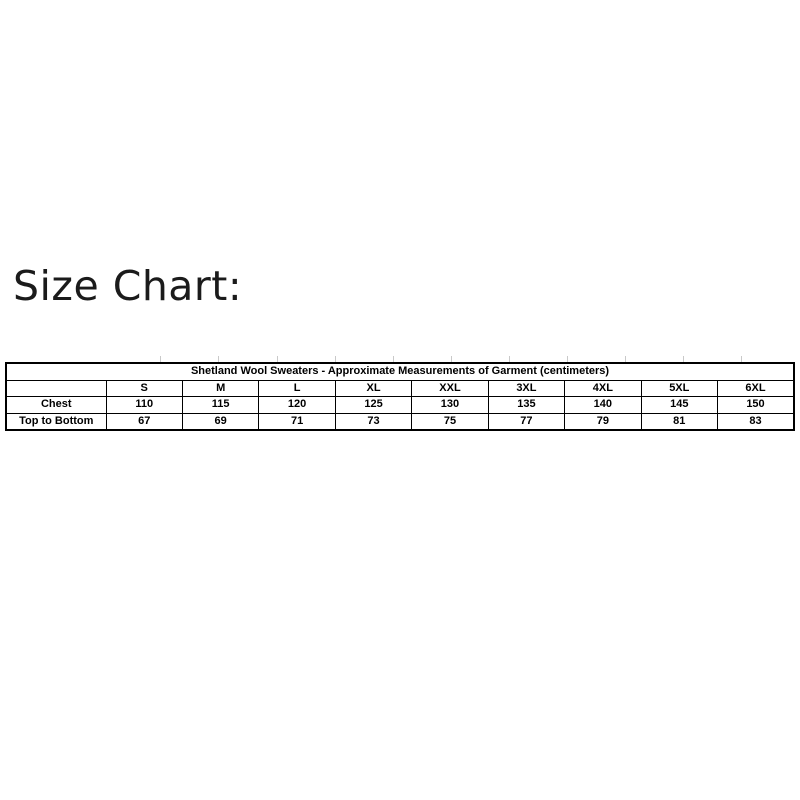  I want to click on data-cell: 120, so click(297, 405).